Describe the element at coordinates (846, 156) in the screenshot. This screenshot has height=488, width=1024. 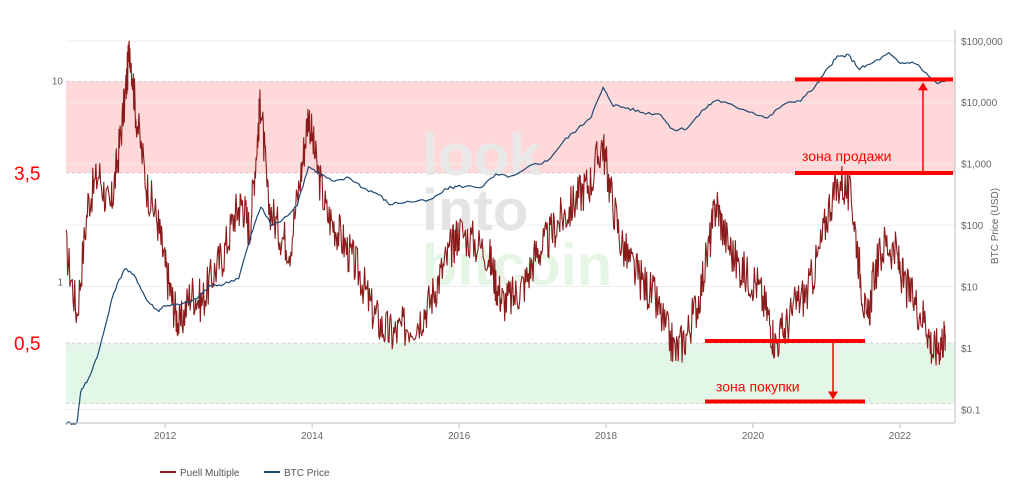
I see `sell-zone-label: зона продажи` at that location.